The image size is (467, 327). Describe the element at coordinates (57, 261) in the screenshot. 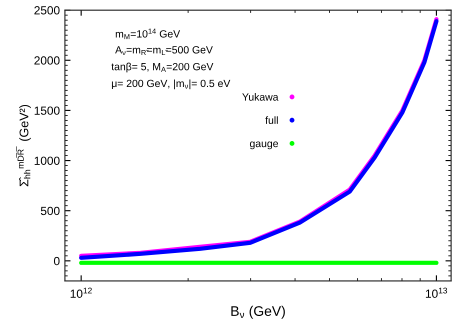

I see `y-tick-label: 0` at that location.